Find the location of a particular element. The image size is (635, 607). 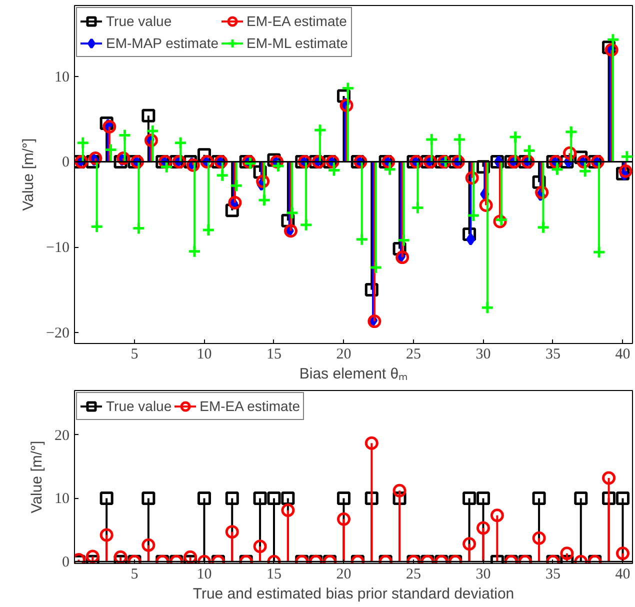

legend-label: EM-MAP estimate is located at coordinates (162, 43).